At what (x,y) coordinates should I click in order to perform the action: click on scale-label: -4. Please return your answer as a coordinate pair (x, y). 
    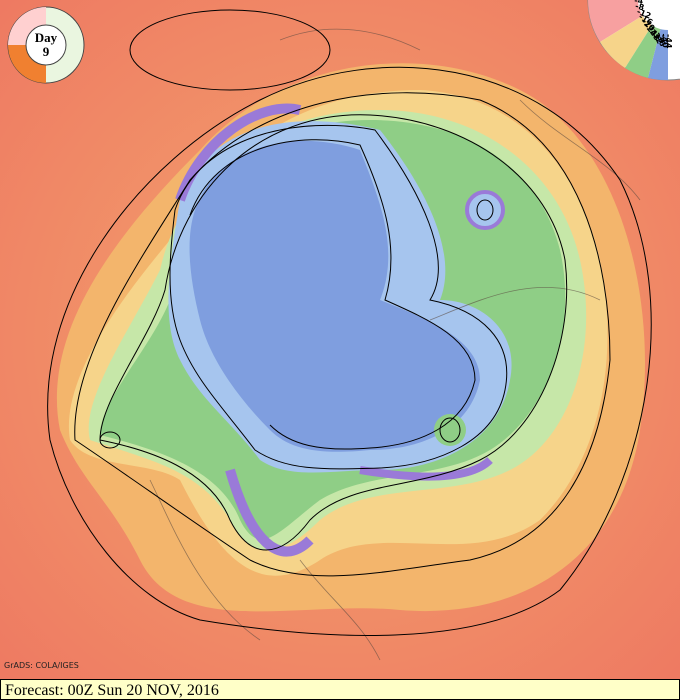
    Looking at the image, I should click on (639, 3).